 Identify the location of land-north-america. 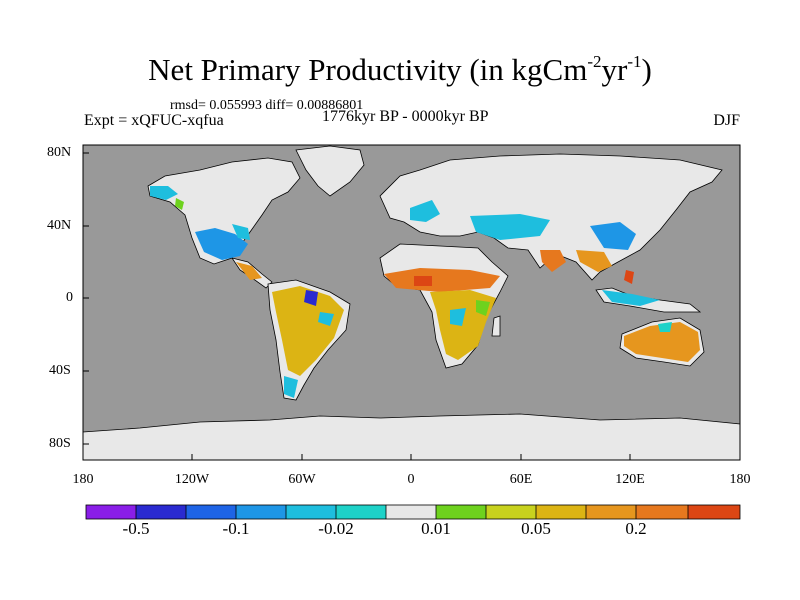
(224, 211).